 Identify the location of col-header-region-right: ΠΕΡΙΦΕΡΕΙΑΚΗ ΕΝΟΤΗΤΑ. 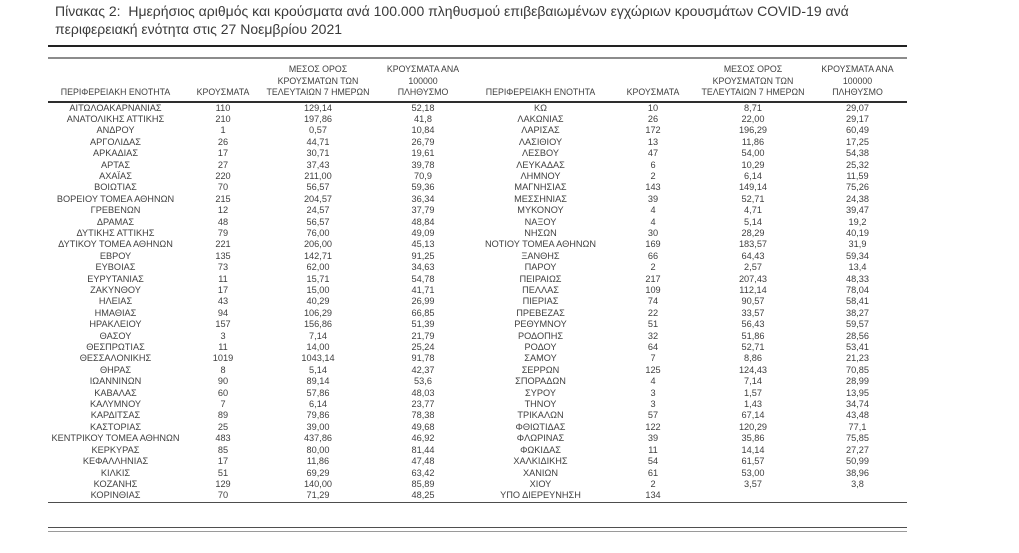
(540, 80).